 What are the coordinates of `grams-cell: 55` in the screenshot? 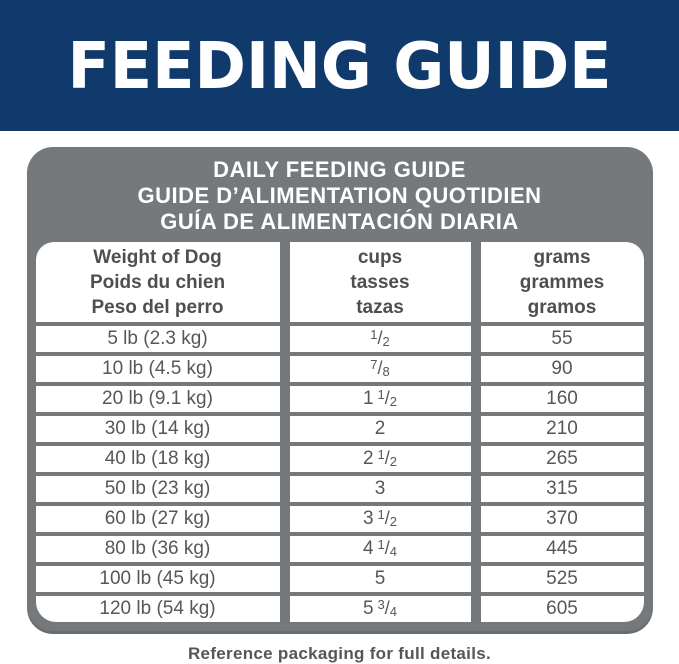 It's located at (562, 339).